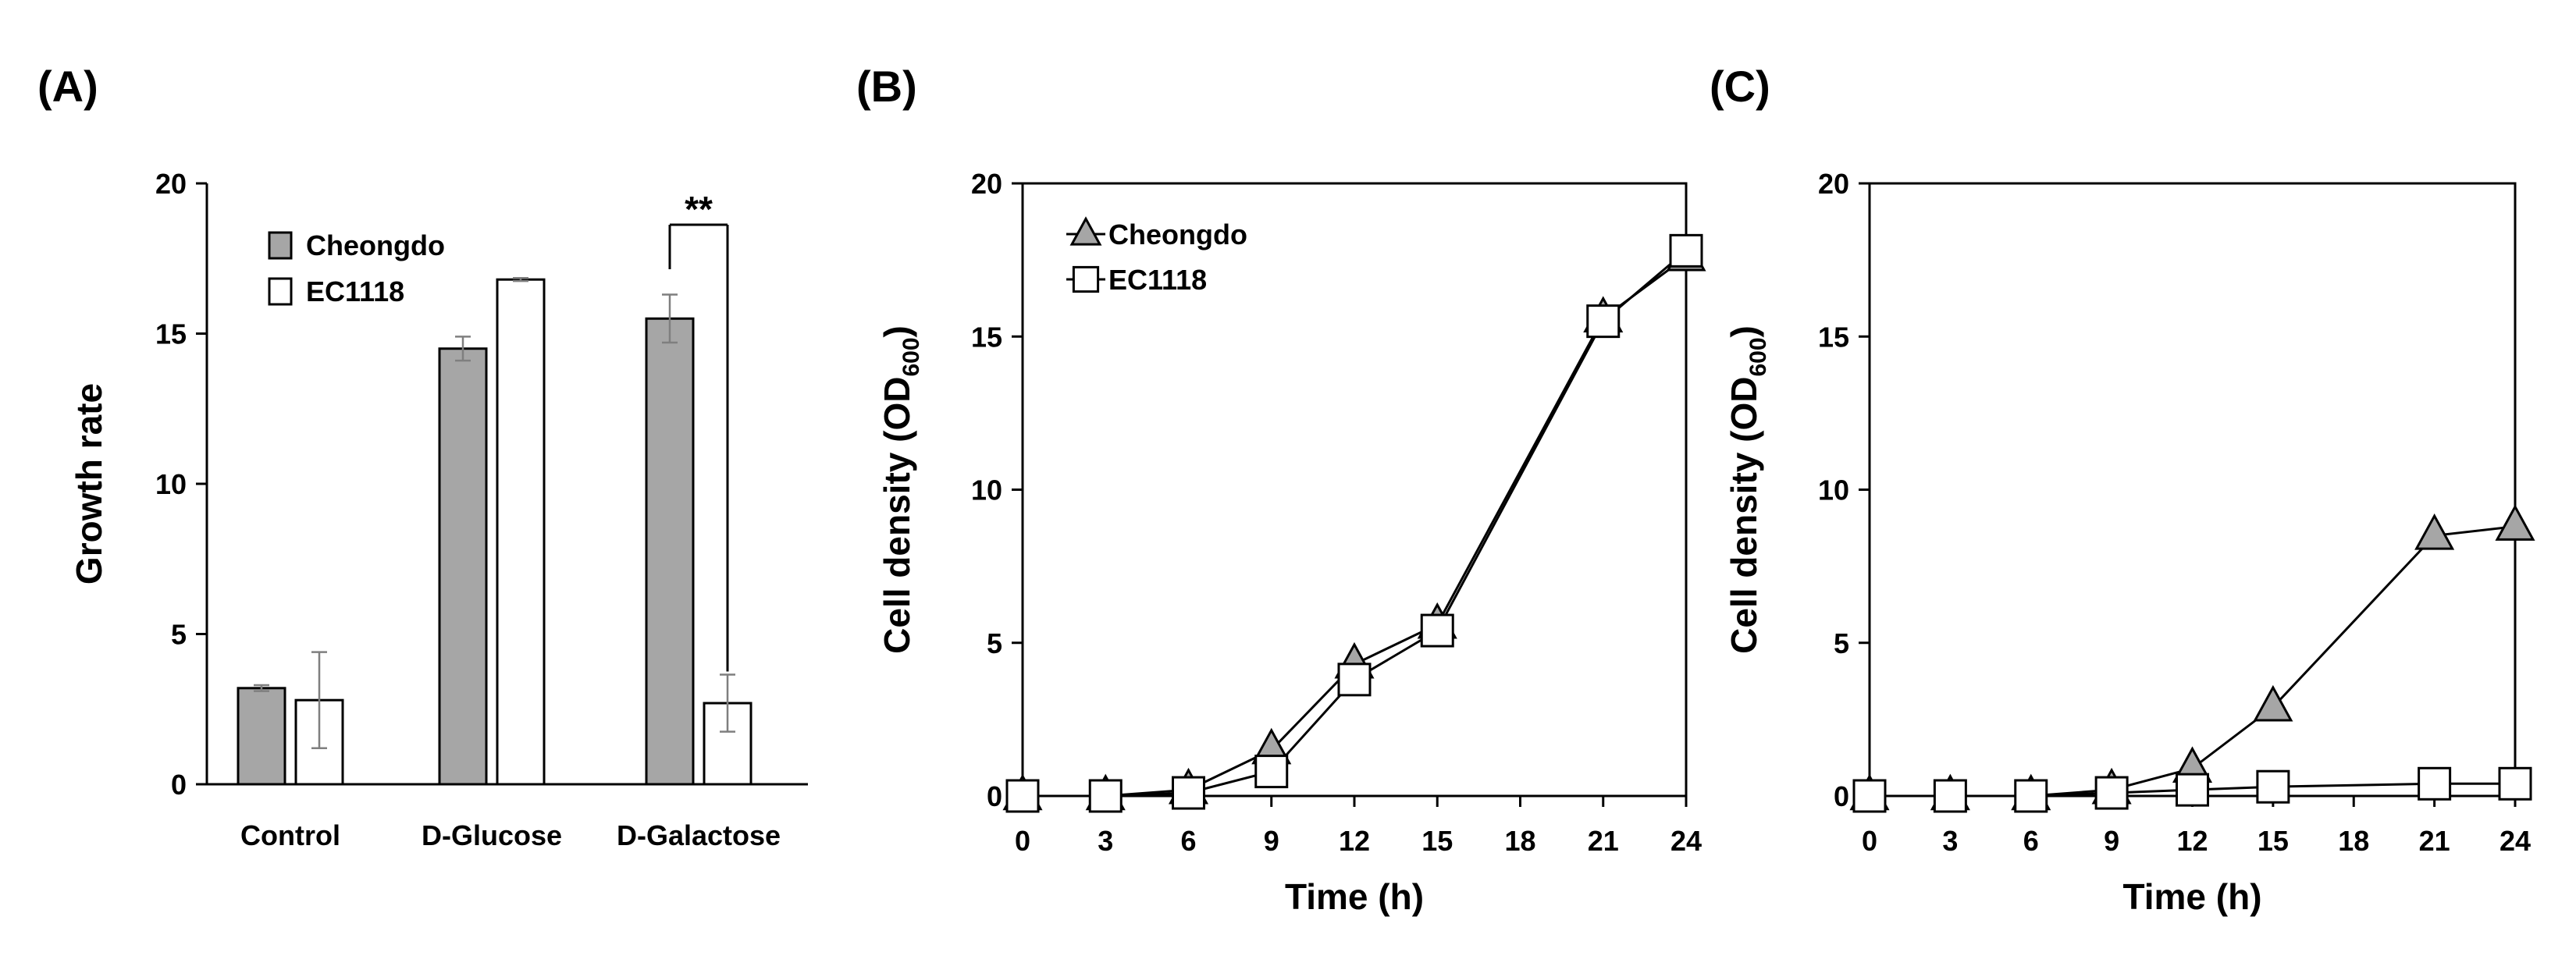 This screenshot has height=977, width=2576. Describe the element at coordinates (886, 86) in the screenshot. I see `panel-b-label: (B)` at that location.